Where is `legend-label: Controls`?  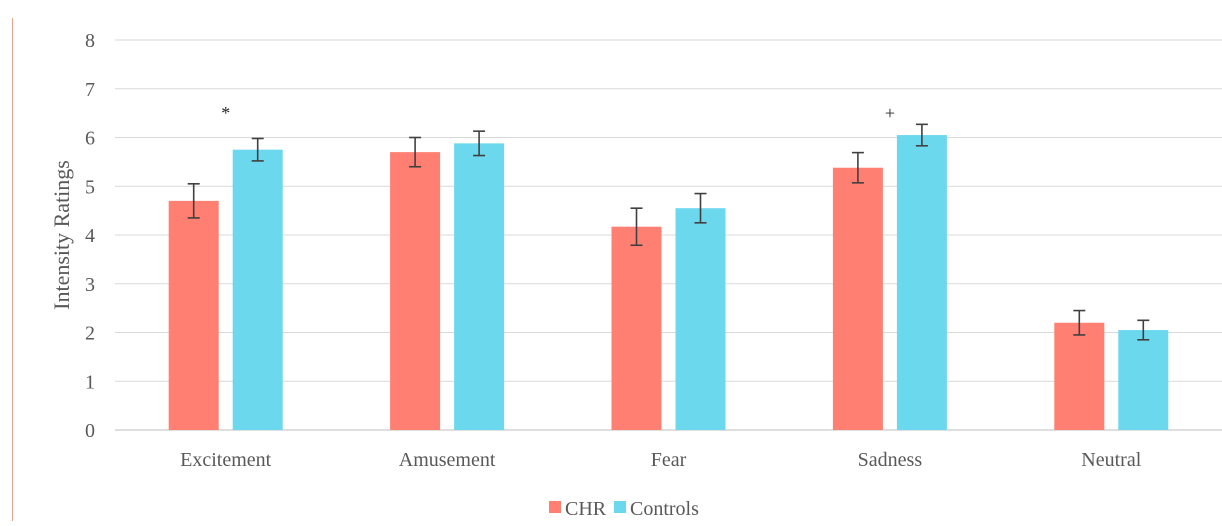 legend-label: Controls is located at coordinates (664, 509).